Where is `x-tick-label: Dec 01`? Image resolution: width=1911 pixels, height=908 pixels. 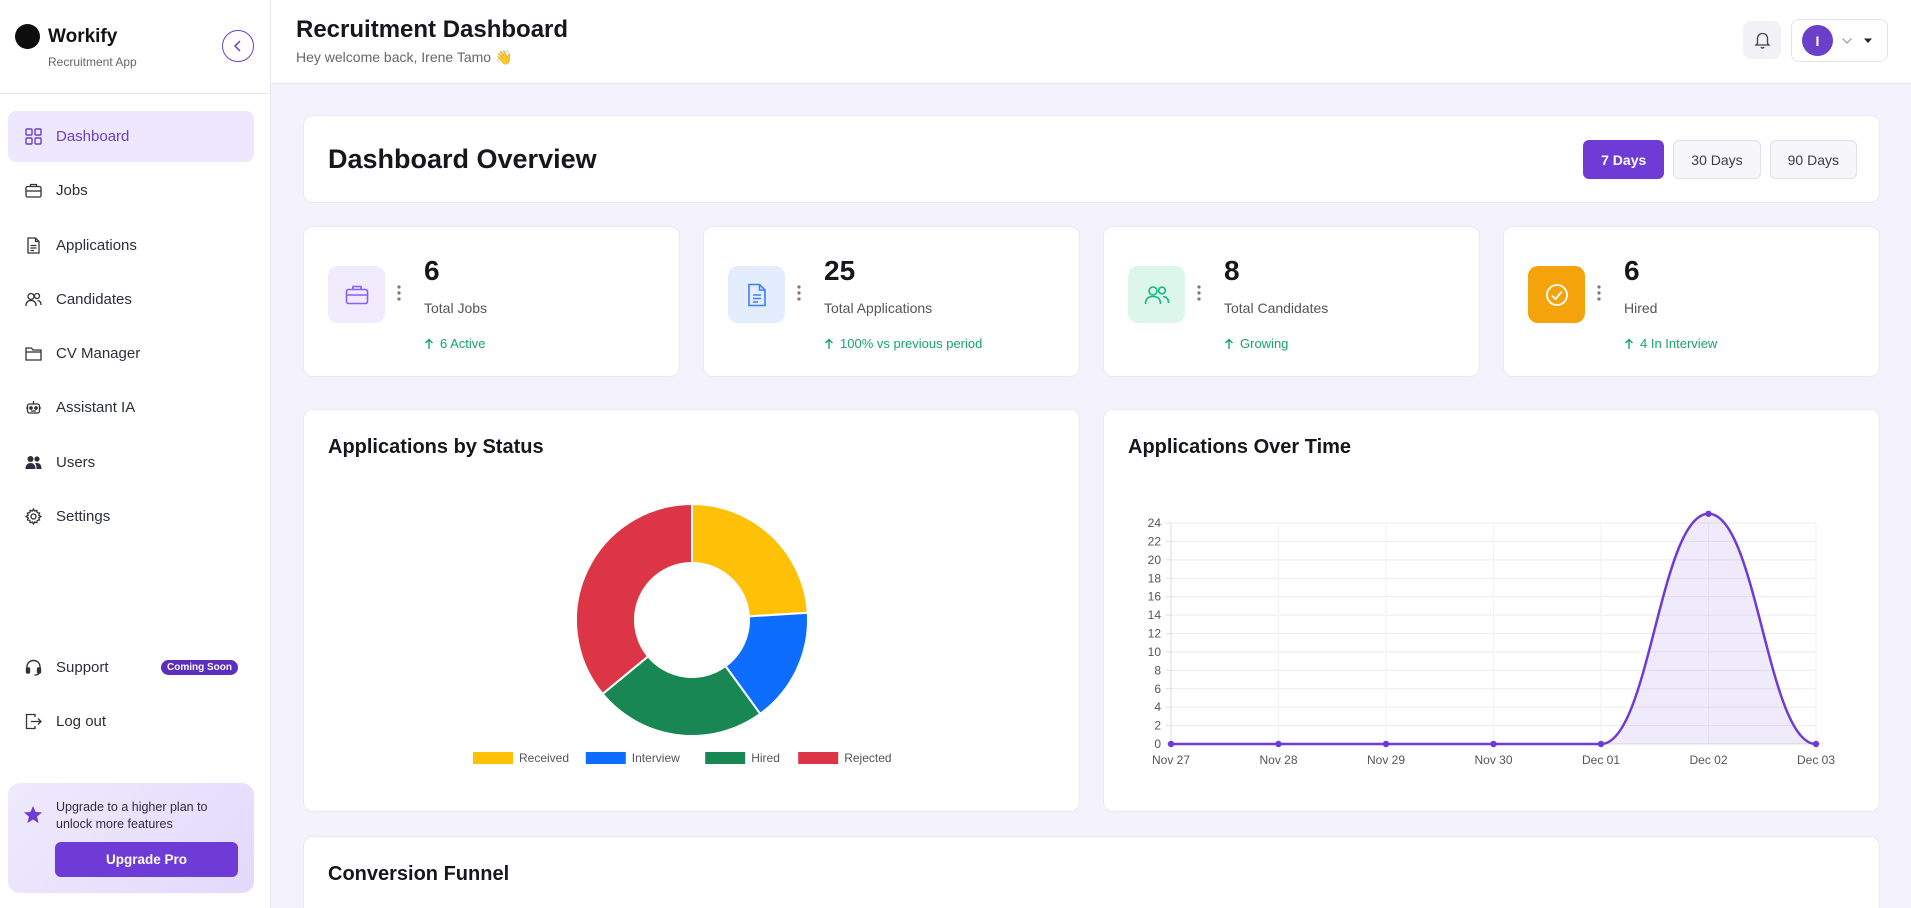 x-tick-label: Dec 01 is located at coordinates (1601, 760).